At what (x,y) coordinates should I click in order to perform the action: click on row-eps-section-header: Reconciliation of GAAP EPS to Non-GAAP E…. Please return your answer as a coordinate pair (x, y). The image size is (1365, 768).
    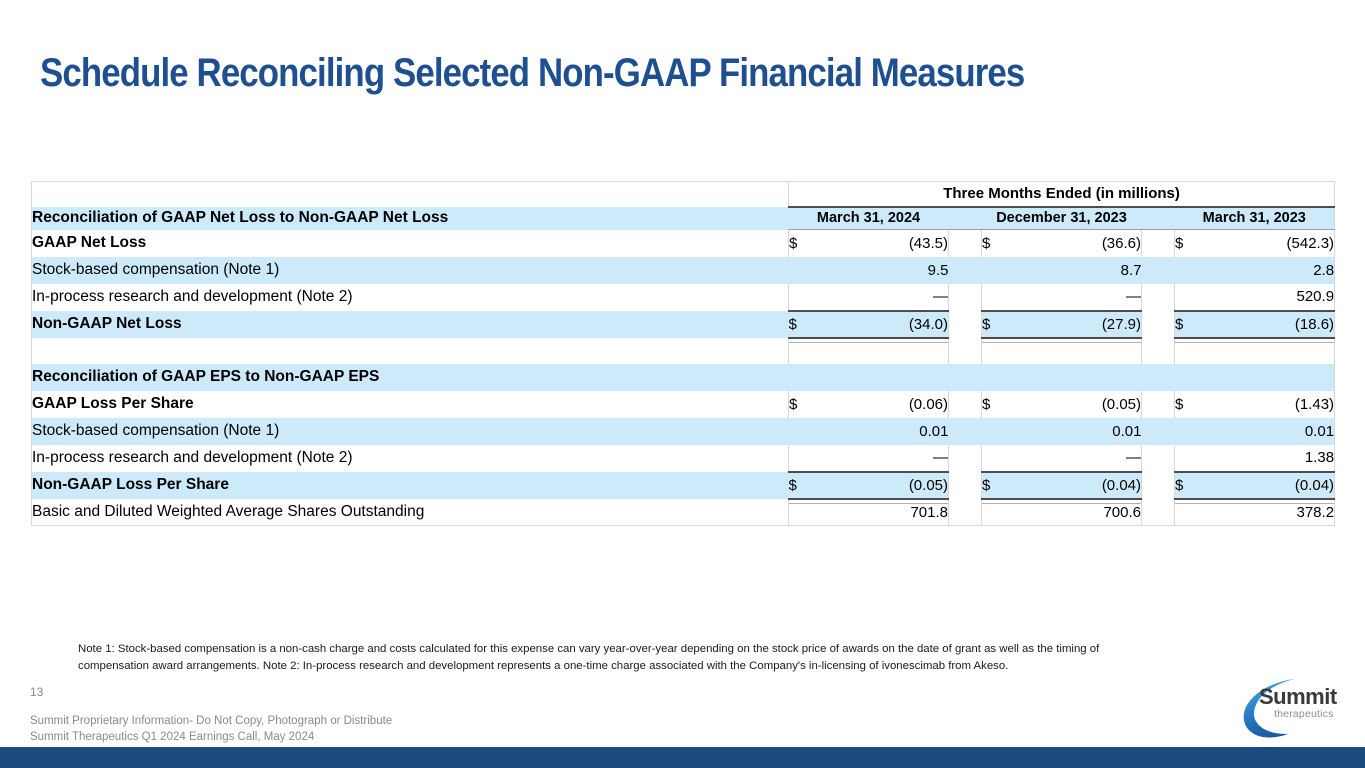
    Looking at the image, I should click on (683, 377).